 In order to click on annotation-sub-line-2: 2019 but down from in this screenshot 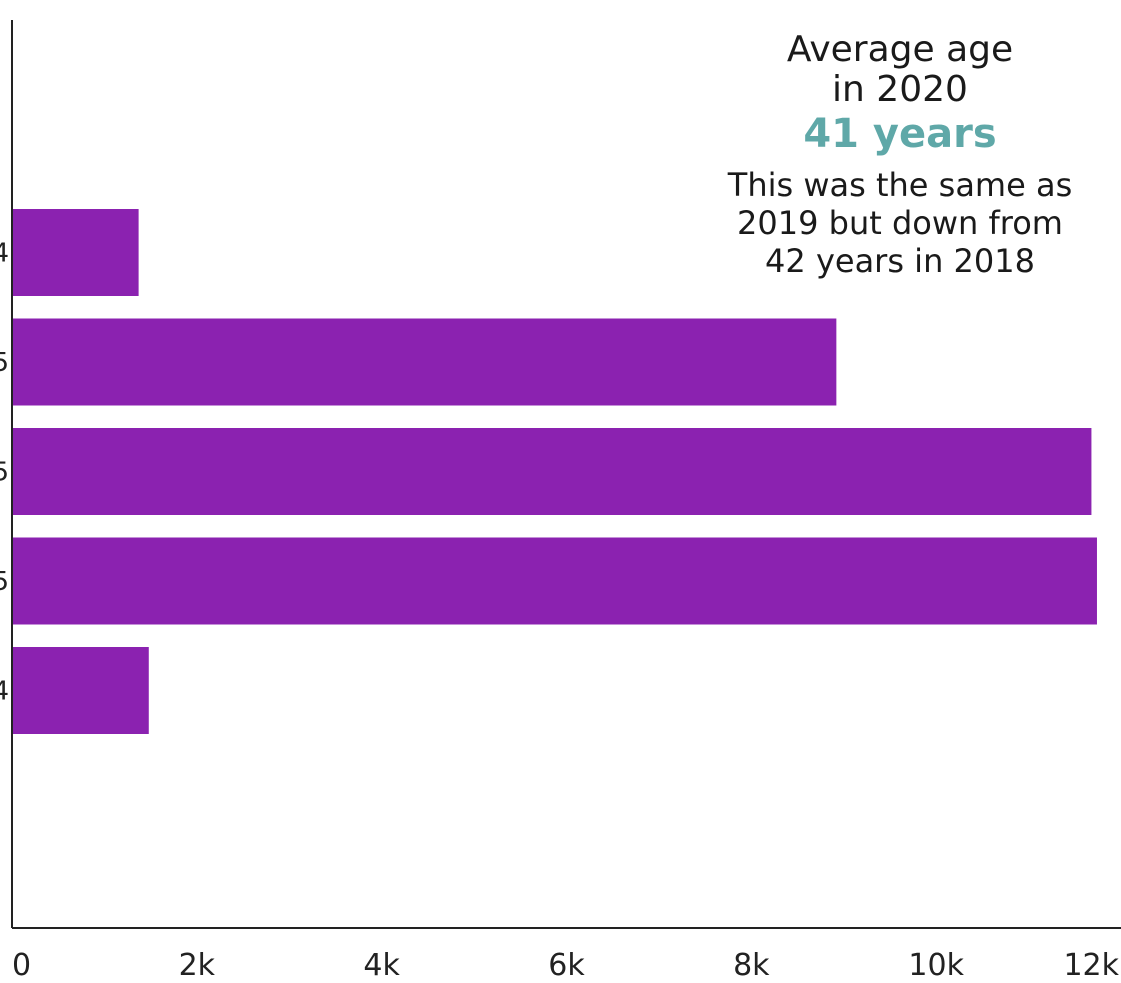, I will do `click(900, 223)`.